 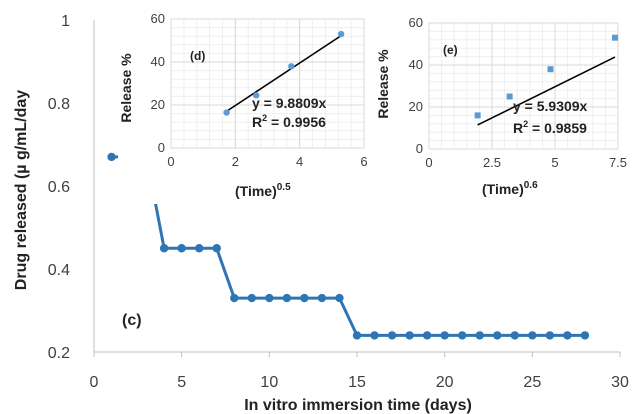 What do you see at coordinates (557, 128) in the screenshot?
I see `inset-e-r-value: = 0.9859` at bounding box center [557, 128].